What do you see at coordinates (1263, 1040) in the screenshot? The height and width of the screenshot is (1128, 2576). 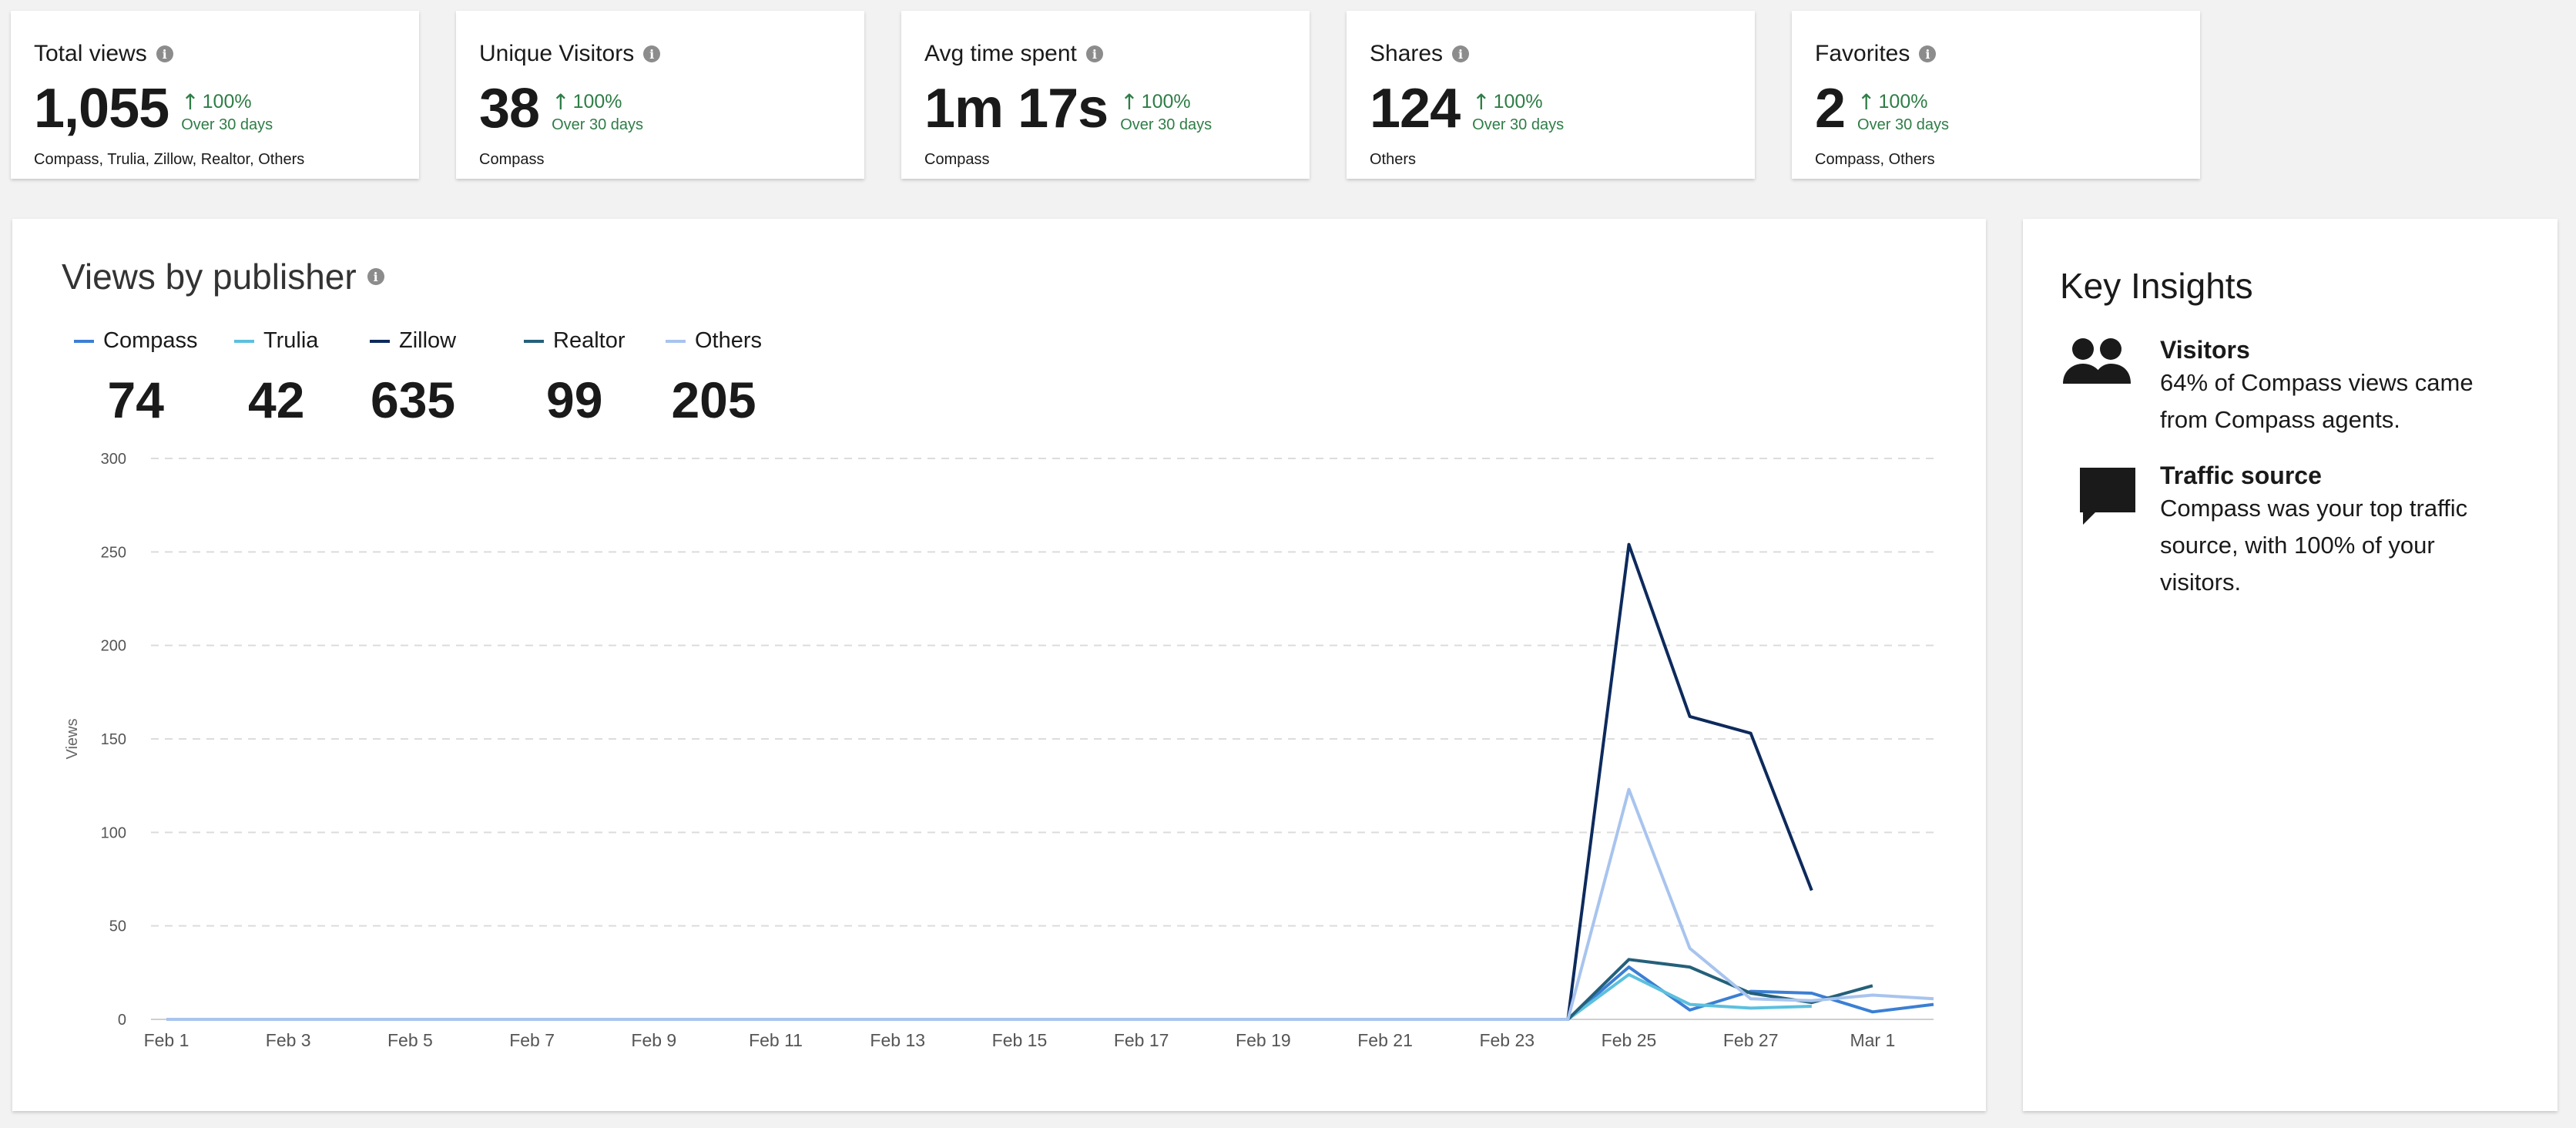 I see `x-tick-label: Feb 19` at bounding box center [1263, 1040].